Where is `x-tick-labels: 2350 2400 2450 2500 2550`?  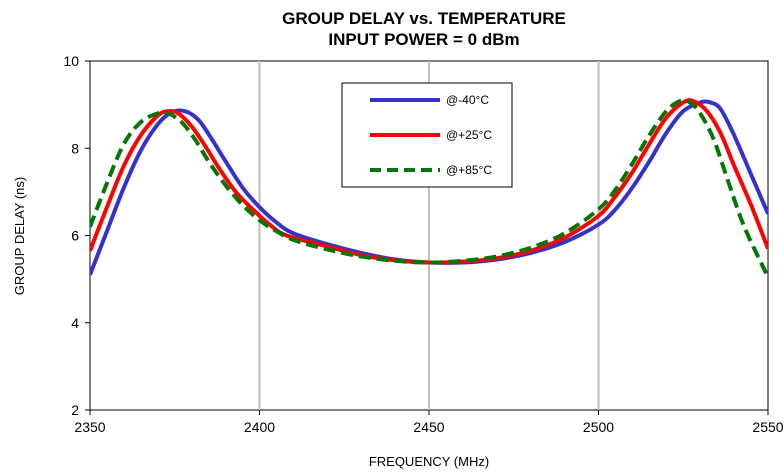
x-tick-labels: 2350 2400 2450 2500 2550 is located at coordinates (429, 422).